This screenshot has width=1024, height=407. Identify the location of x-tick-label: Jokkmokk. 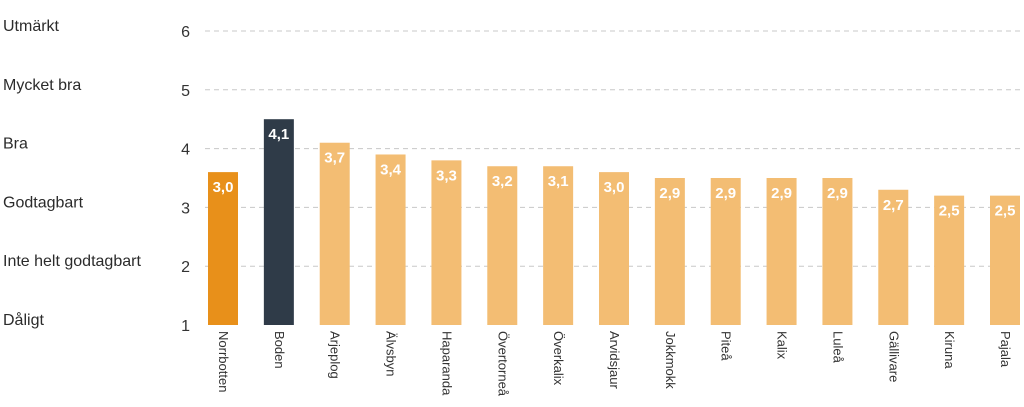
(670, 360).